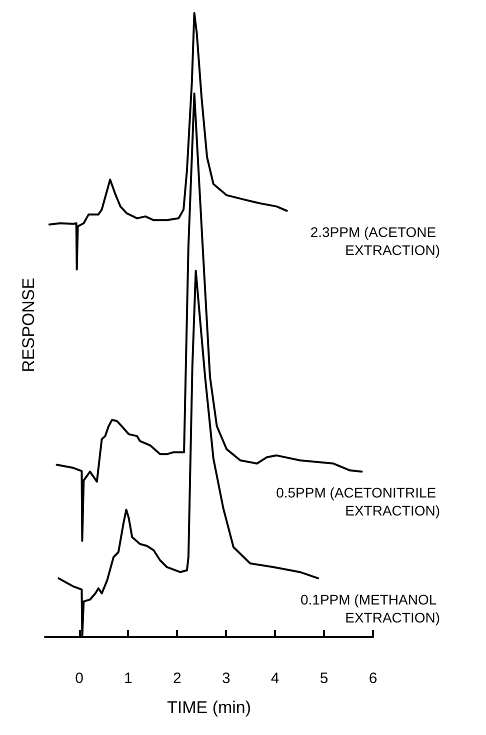  What do you see at coordinates (275, 678) in the screenshot?
I see `x-tick-label: 4` at bounding box center [275, 678].